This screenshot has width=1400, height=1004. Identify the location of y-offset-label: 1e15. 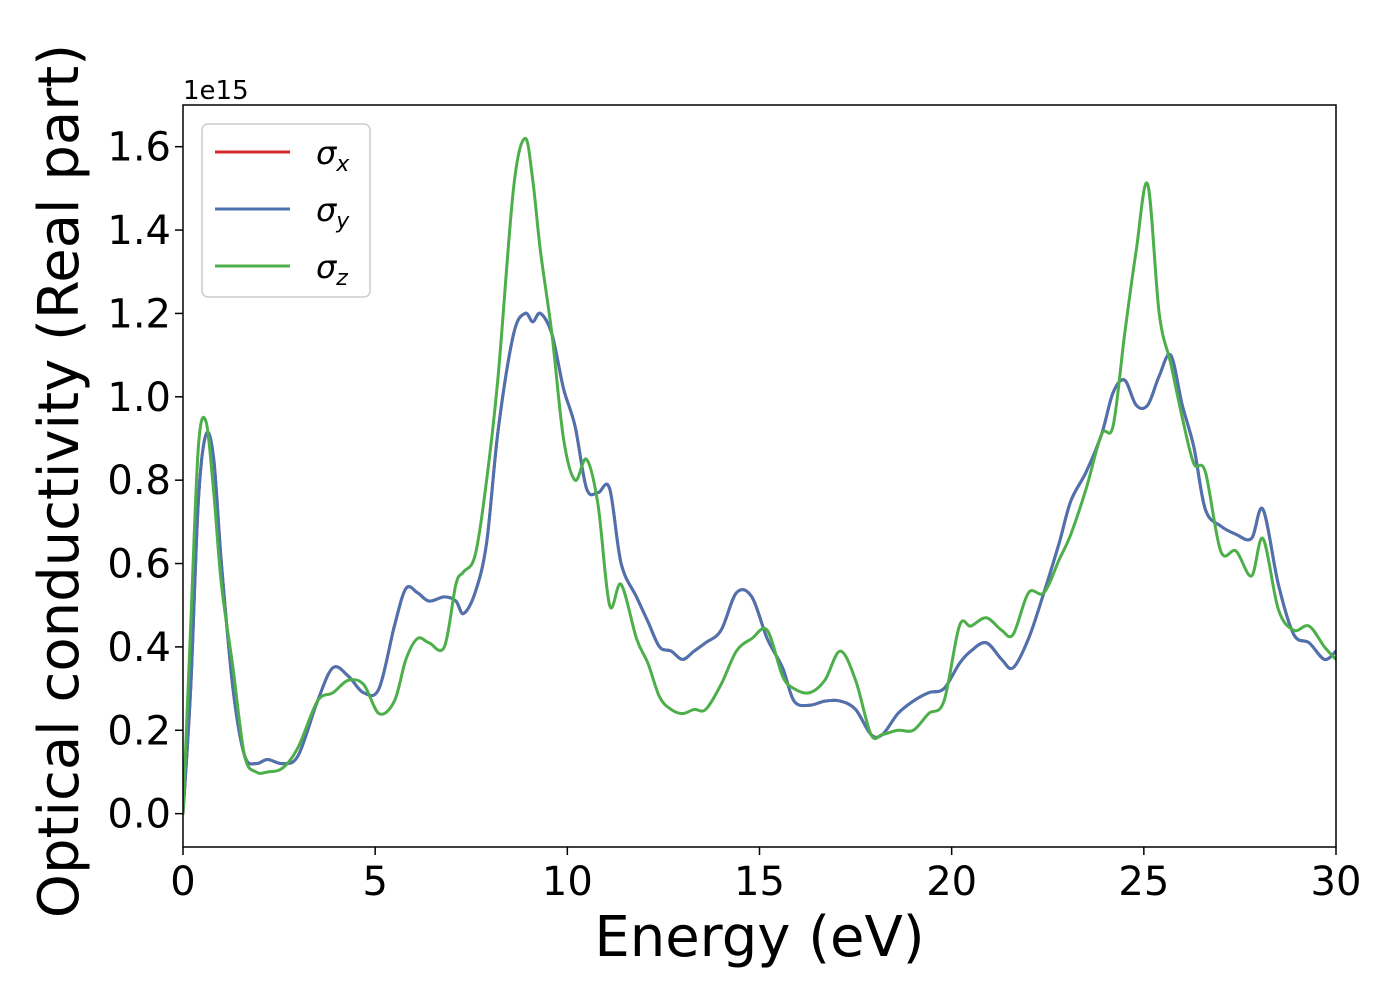
(216, 91).